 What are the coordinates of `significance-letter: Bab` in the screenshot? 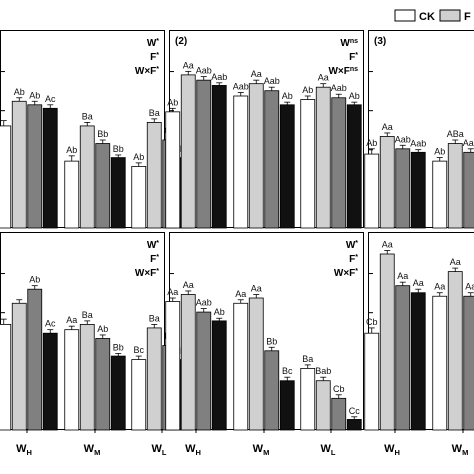 It's located at (323, 371).